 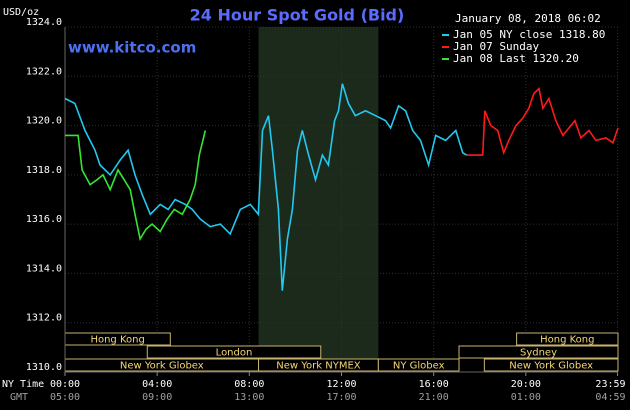 What do you see at coordinates (157, 397) in the screenshot?
I see `x2-tick-label: 09:00` at bounding box center [157, 397].